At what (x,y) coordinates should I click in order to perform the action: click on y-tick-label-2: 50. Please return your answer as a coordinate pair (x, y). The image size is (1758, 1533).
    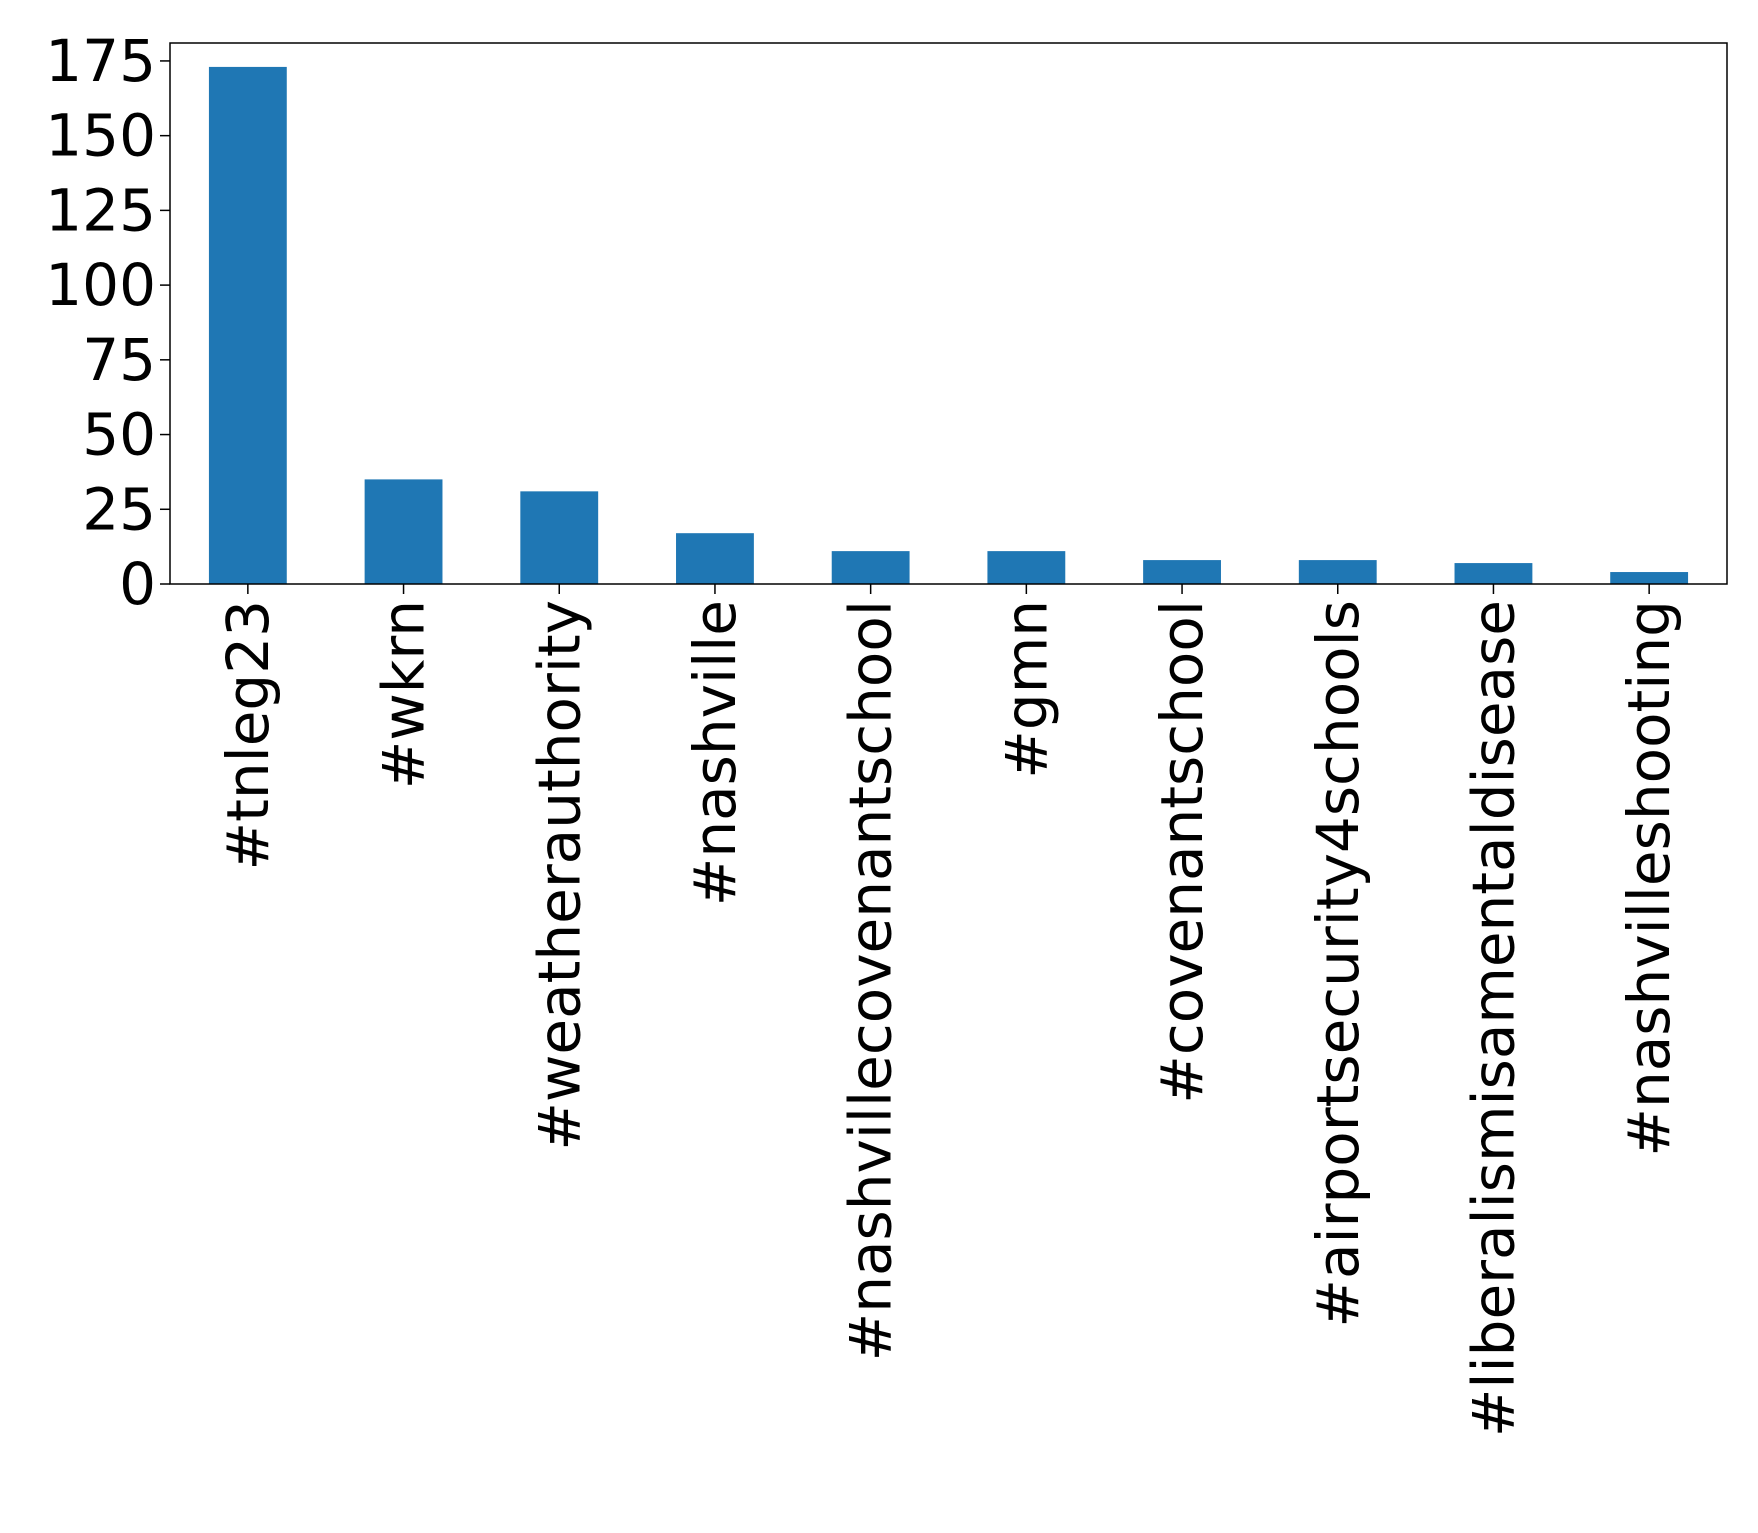
    Looking at the image, I should click on (119, 435).